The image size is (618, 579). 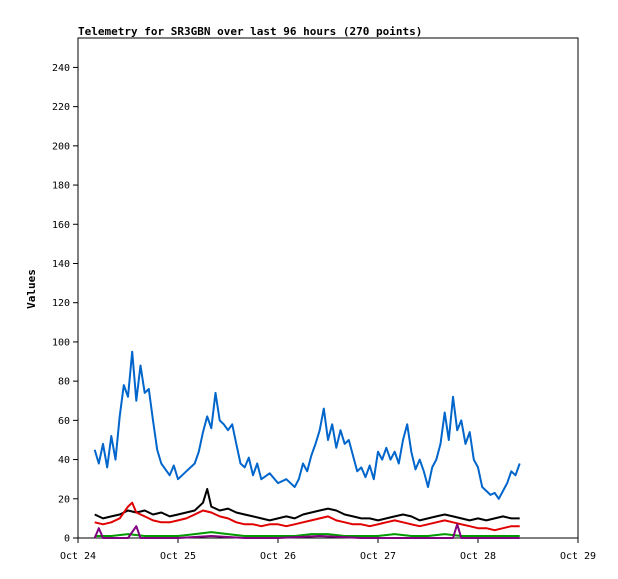 I want to click on x-tick-label: Oct 26, so click(x=278, y=556).